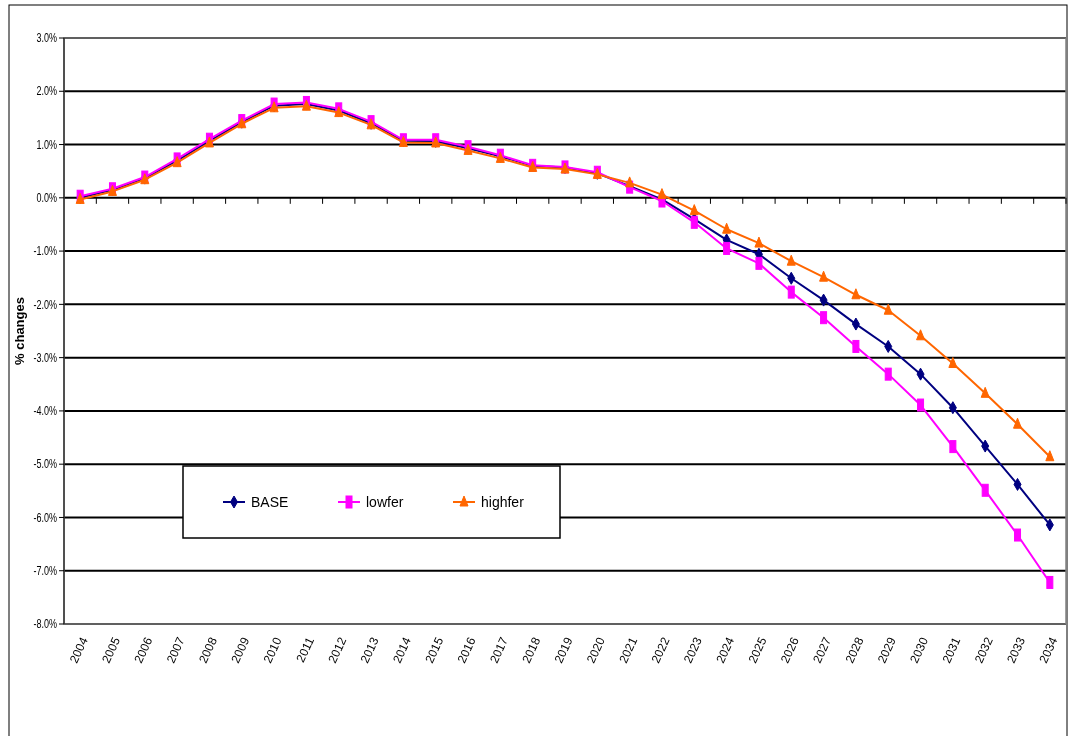  I want to click on x-tick-label: 2006, so click(143, 650).